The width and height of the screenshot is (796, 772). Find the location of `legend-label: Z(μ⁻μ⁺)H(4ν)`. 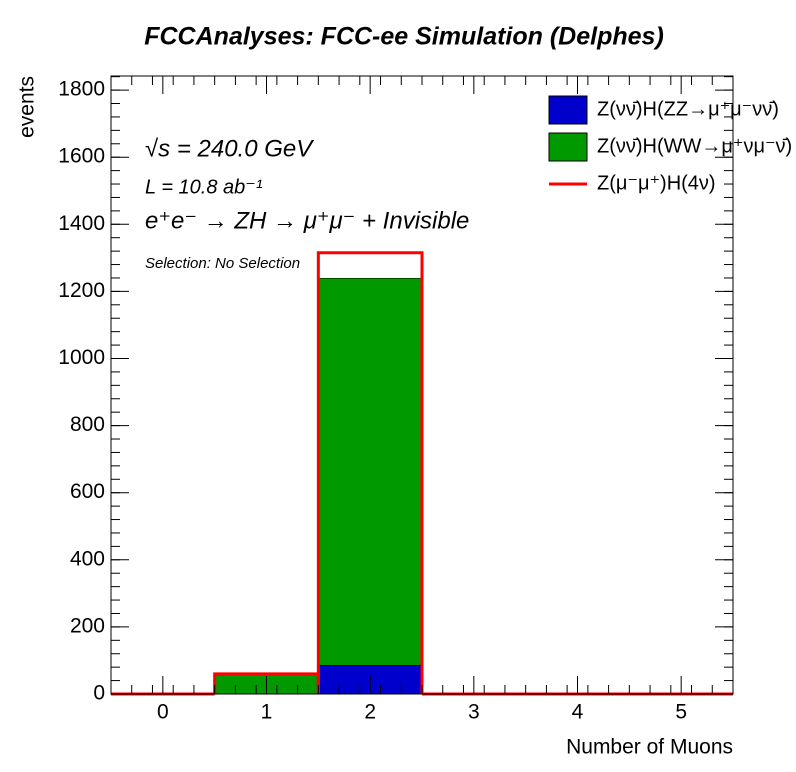

legend-label: Z(μ⁻μ⁺)H(4ν) is located at coordinates (656, 183).